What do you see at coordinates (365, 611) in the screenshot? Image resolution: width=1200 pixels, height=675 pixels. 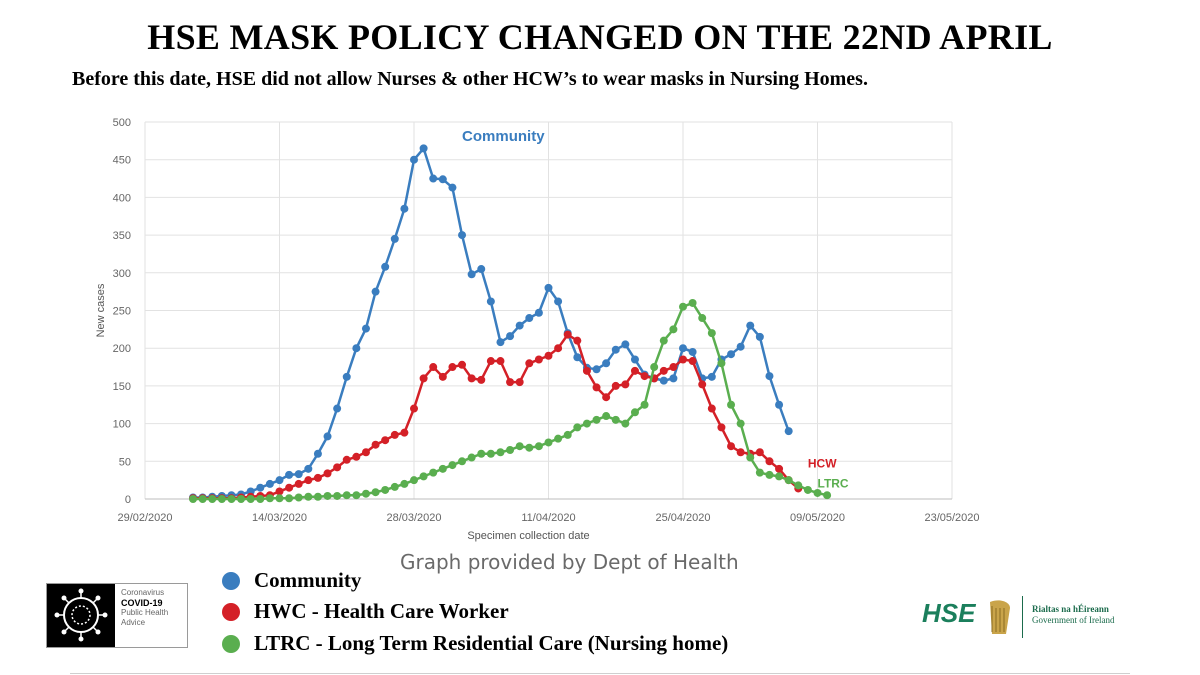 I see `legend-item-hcw: HWC - Health Care Worker` at bounding box center [365, 611].